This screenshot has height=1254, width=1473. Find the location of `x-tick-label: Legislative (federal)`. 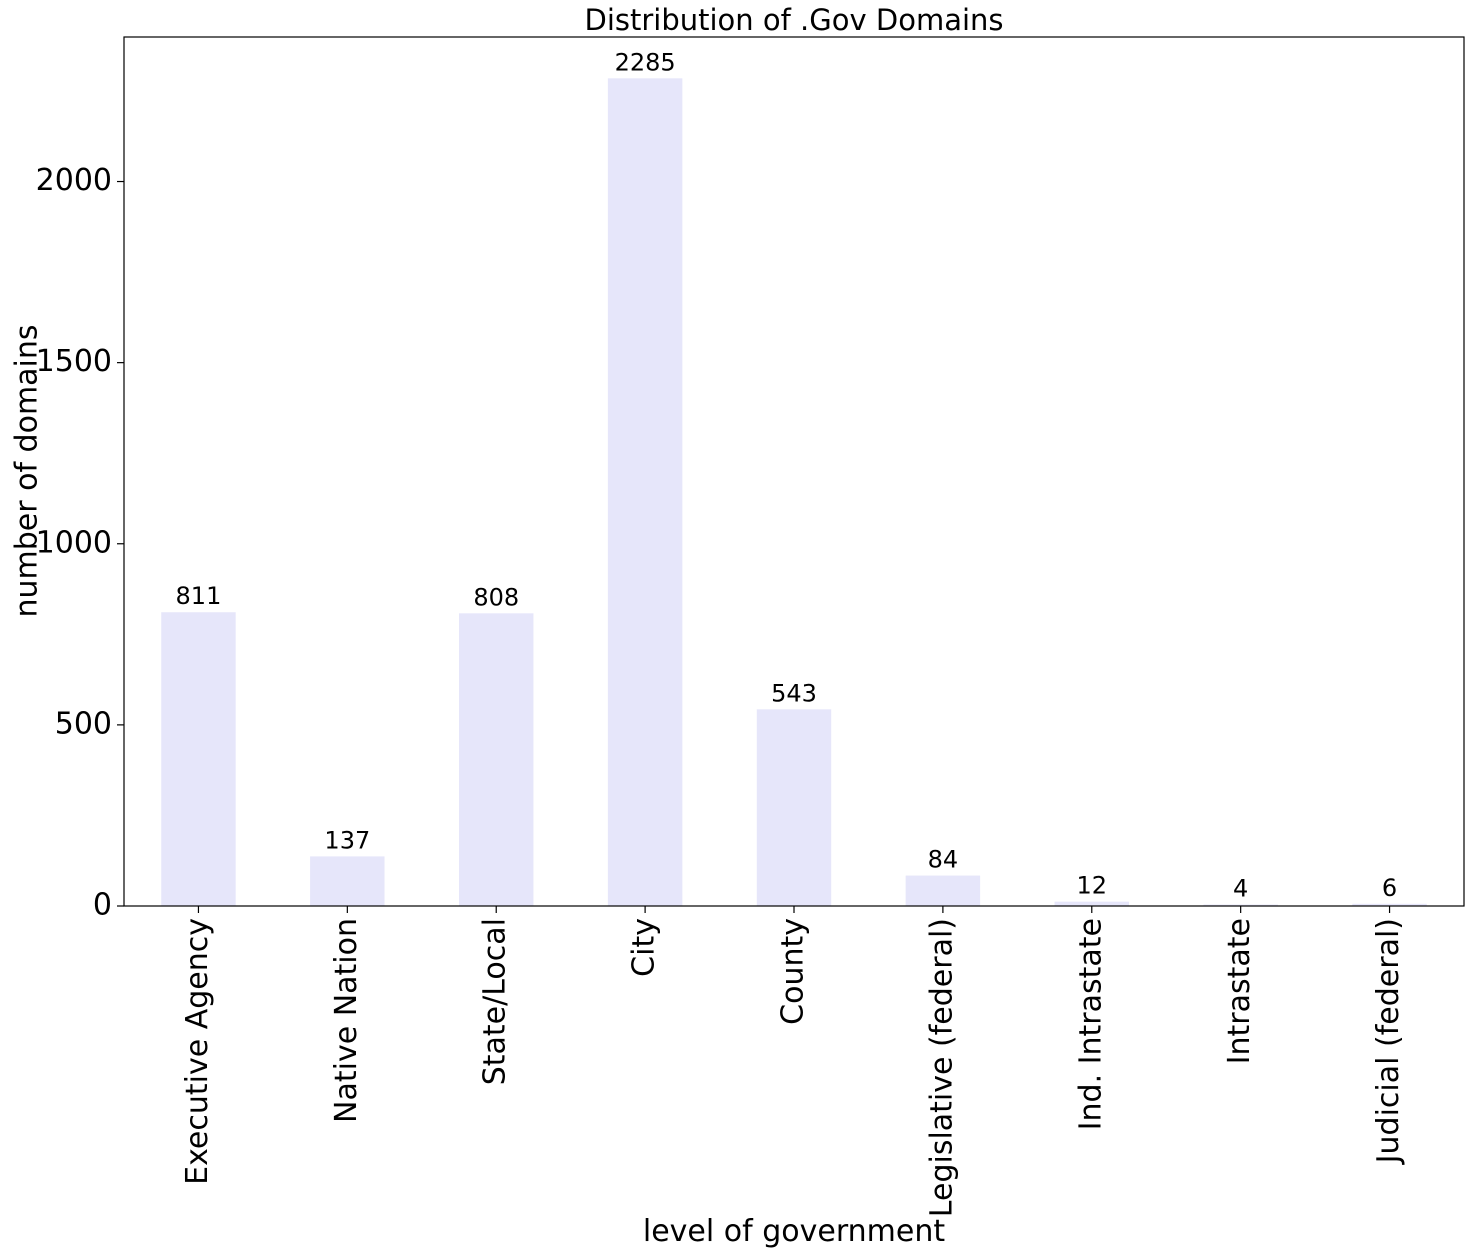

x-tick-label: Legislative (federal) is located at coordinates (941, 1067).